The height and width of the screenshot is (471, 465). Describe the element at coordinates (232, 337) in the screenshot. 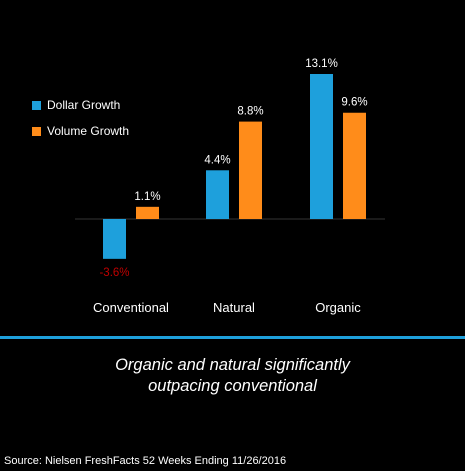

I see `section-divider` at that location.